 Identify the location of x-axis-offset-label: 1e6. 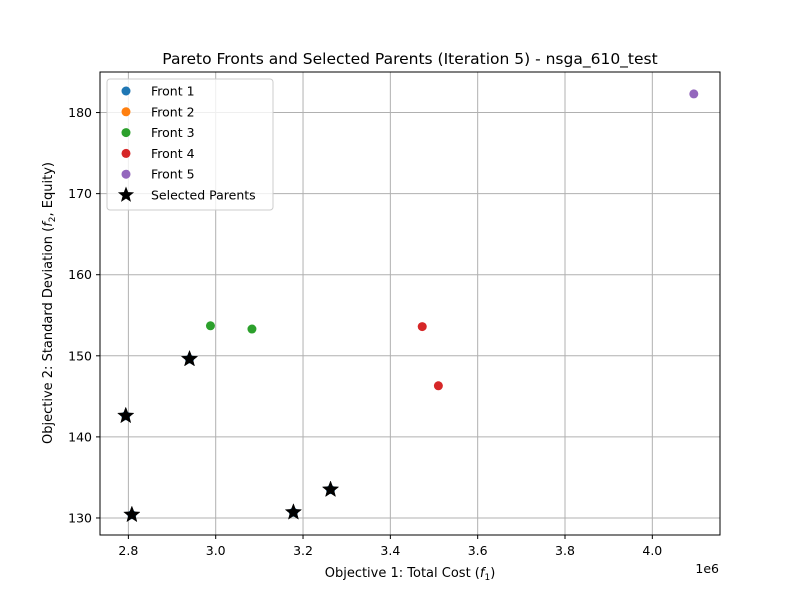
(707, 568).